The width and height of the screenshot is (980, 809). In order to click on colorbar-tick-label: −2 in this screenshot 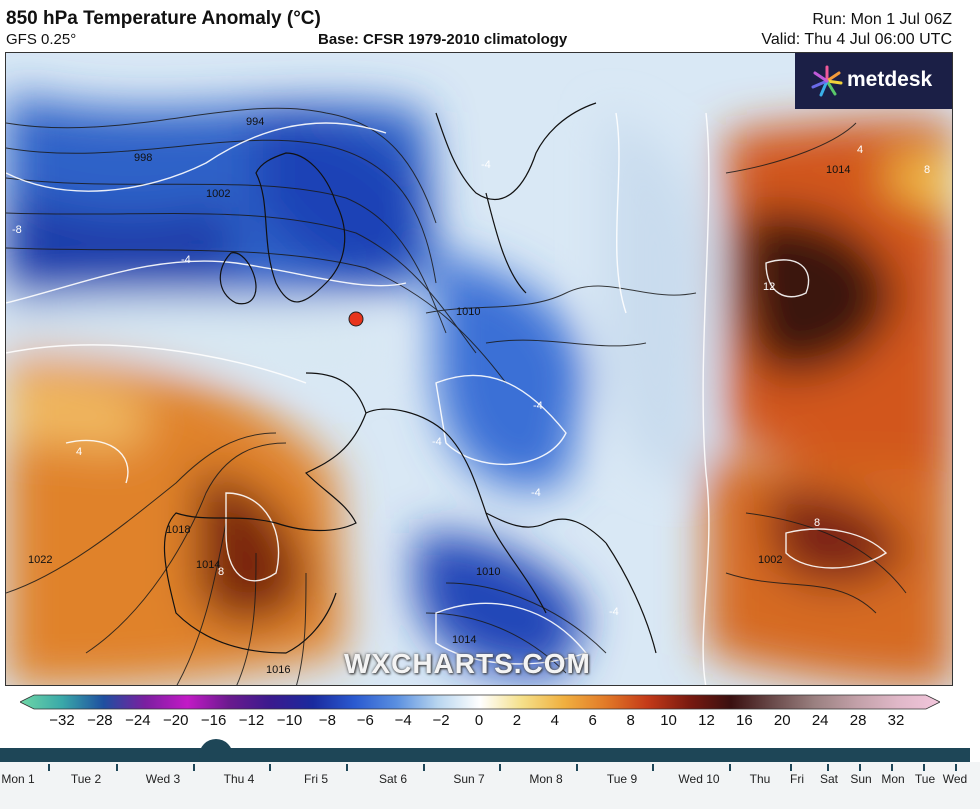, I will do `click(441, 720)`.